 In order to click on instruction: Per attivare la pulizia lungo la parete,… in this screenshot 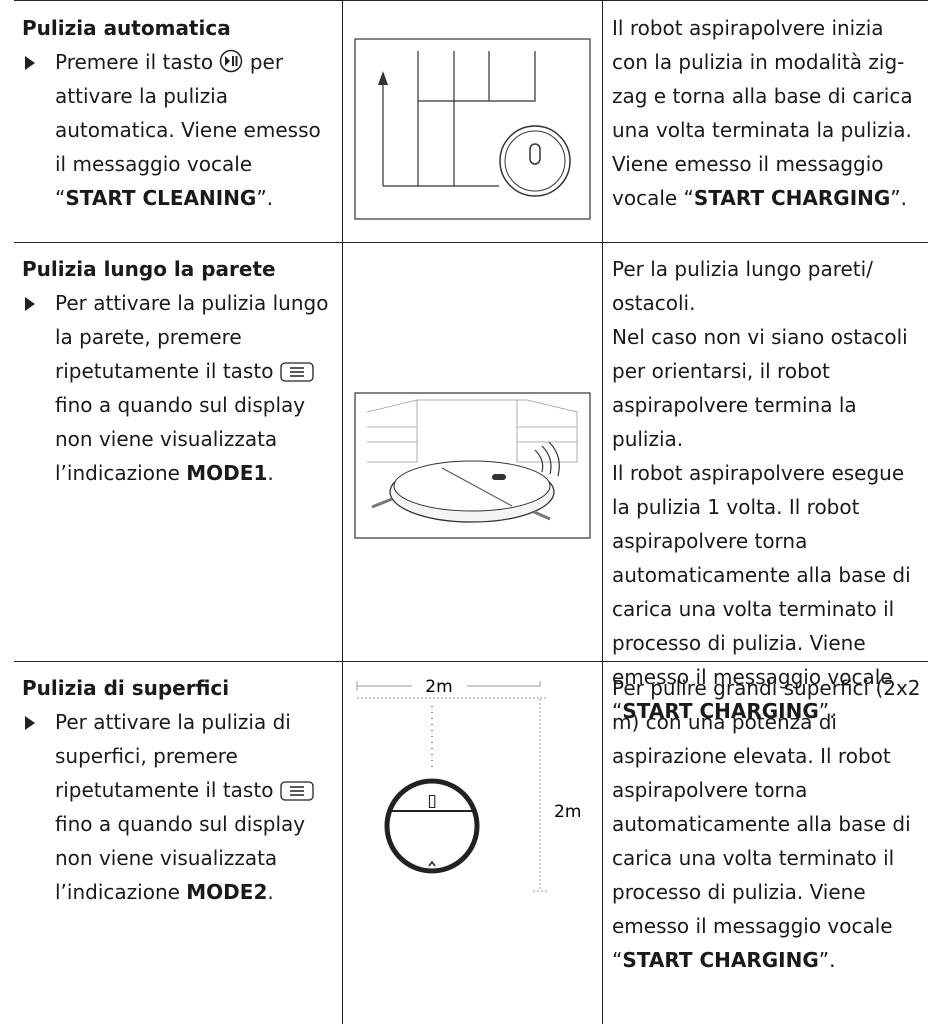, I will do `click(178, 388)`.